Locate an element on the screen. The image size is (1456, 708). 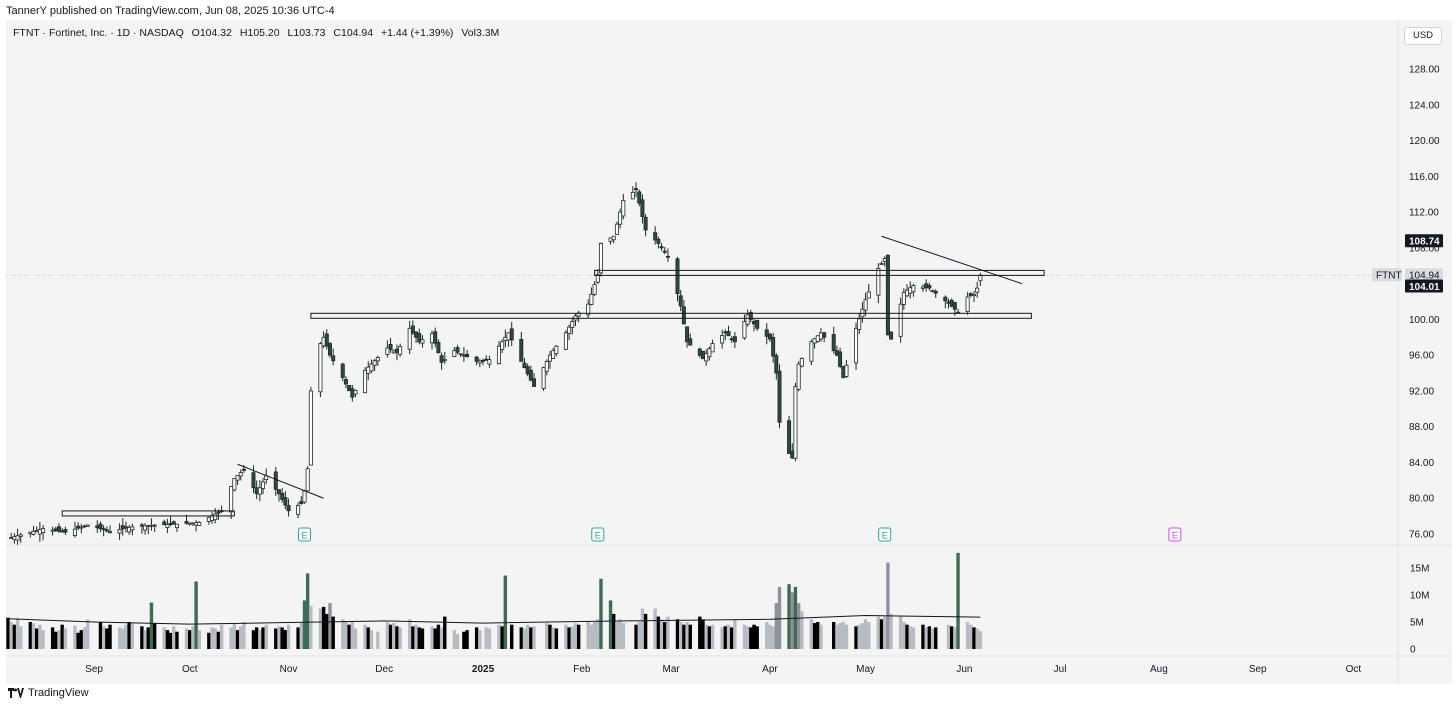
tradingview-brand: TradingView is located at coordinates (48, 693).